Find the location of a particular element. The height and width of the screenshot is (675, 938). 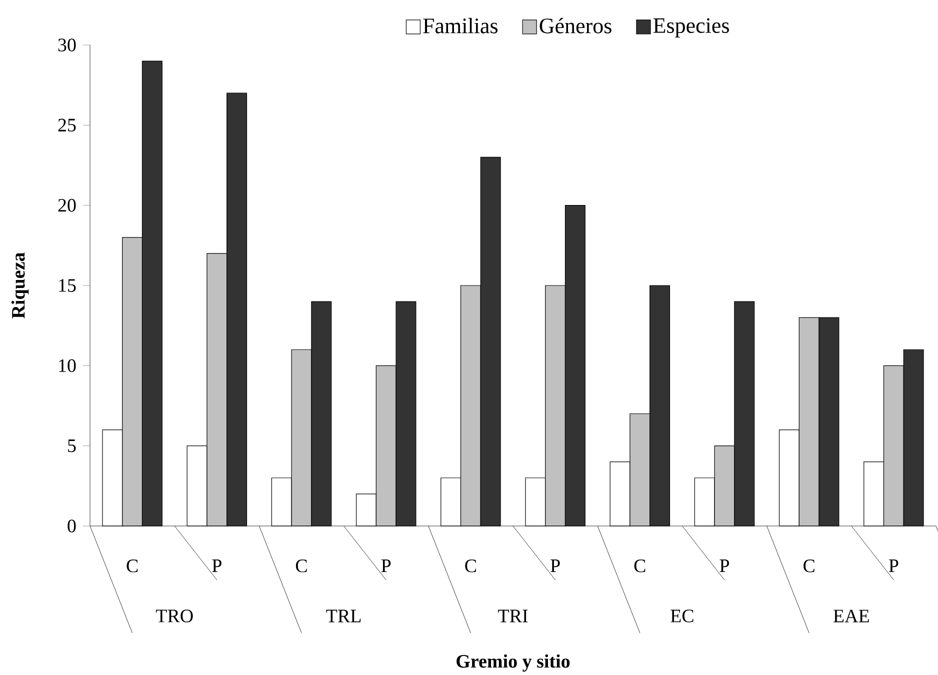

text: TRI is located at coordinates (513, 616).